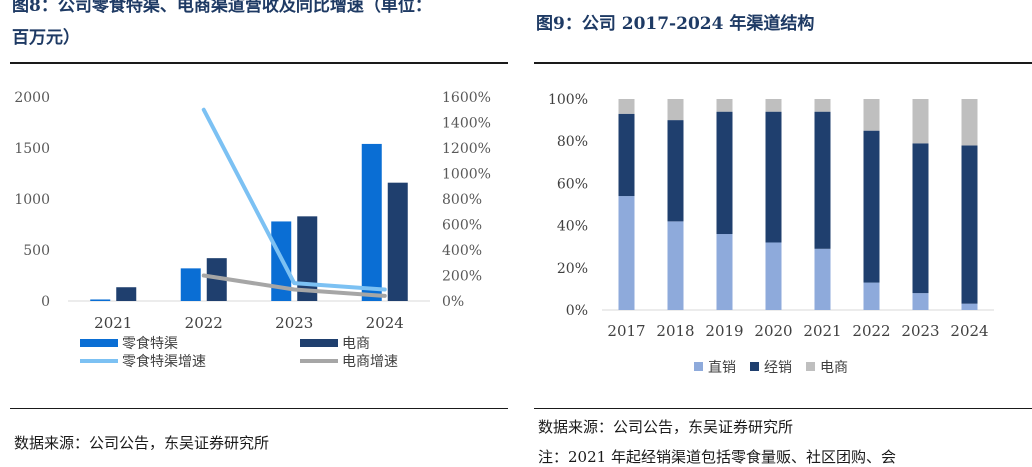  I want to click on right-note-text: 注：2021 年起经销渠道包括零食量贩、社区团购、会, so click(717, 457).